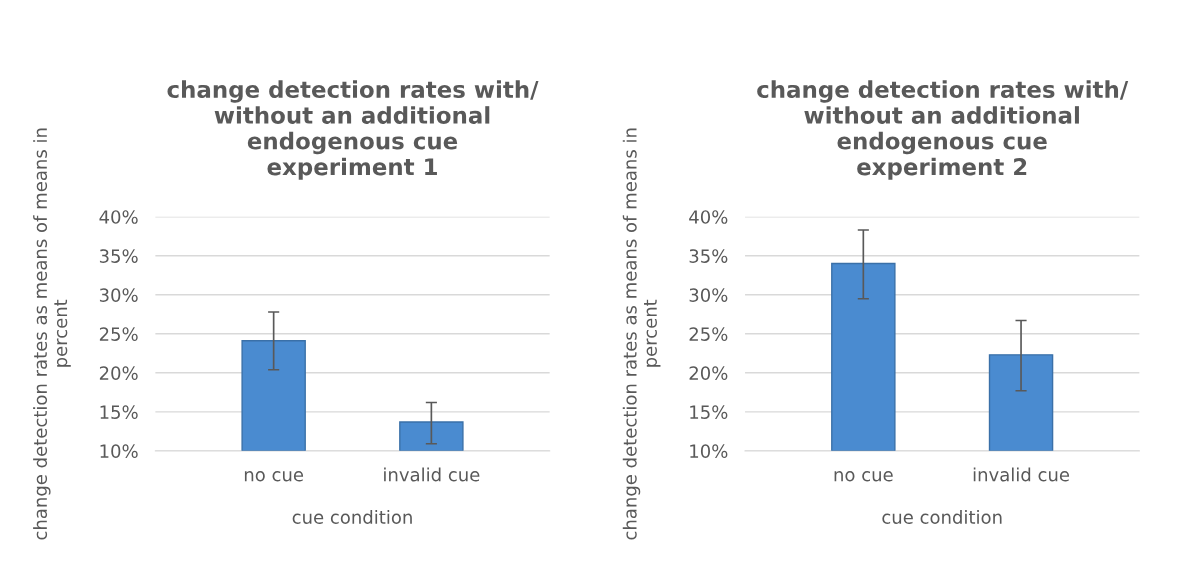  What do you see at coordinates (353, 130) in the screenshot?
I see `chart-title: change detection rates with/ without an additional endogenous cue experiment 1` at bounding box center [353, 130].